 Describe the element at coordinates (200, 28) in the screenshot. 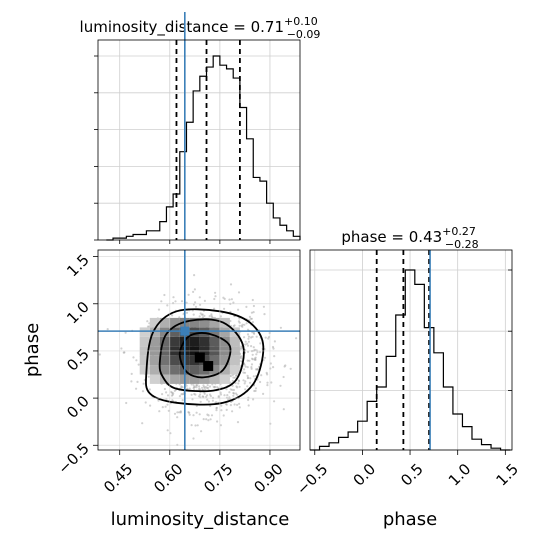

I see `title-luminosity-distance: luminosity_distance = 0.71+0.10 −0.09` at that location.